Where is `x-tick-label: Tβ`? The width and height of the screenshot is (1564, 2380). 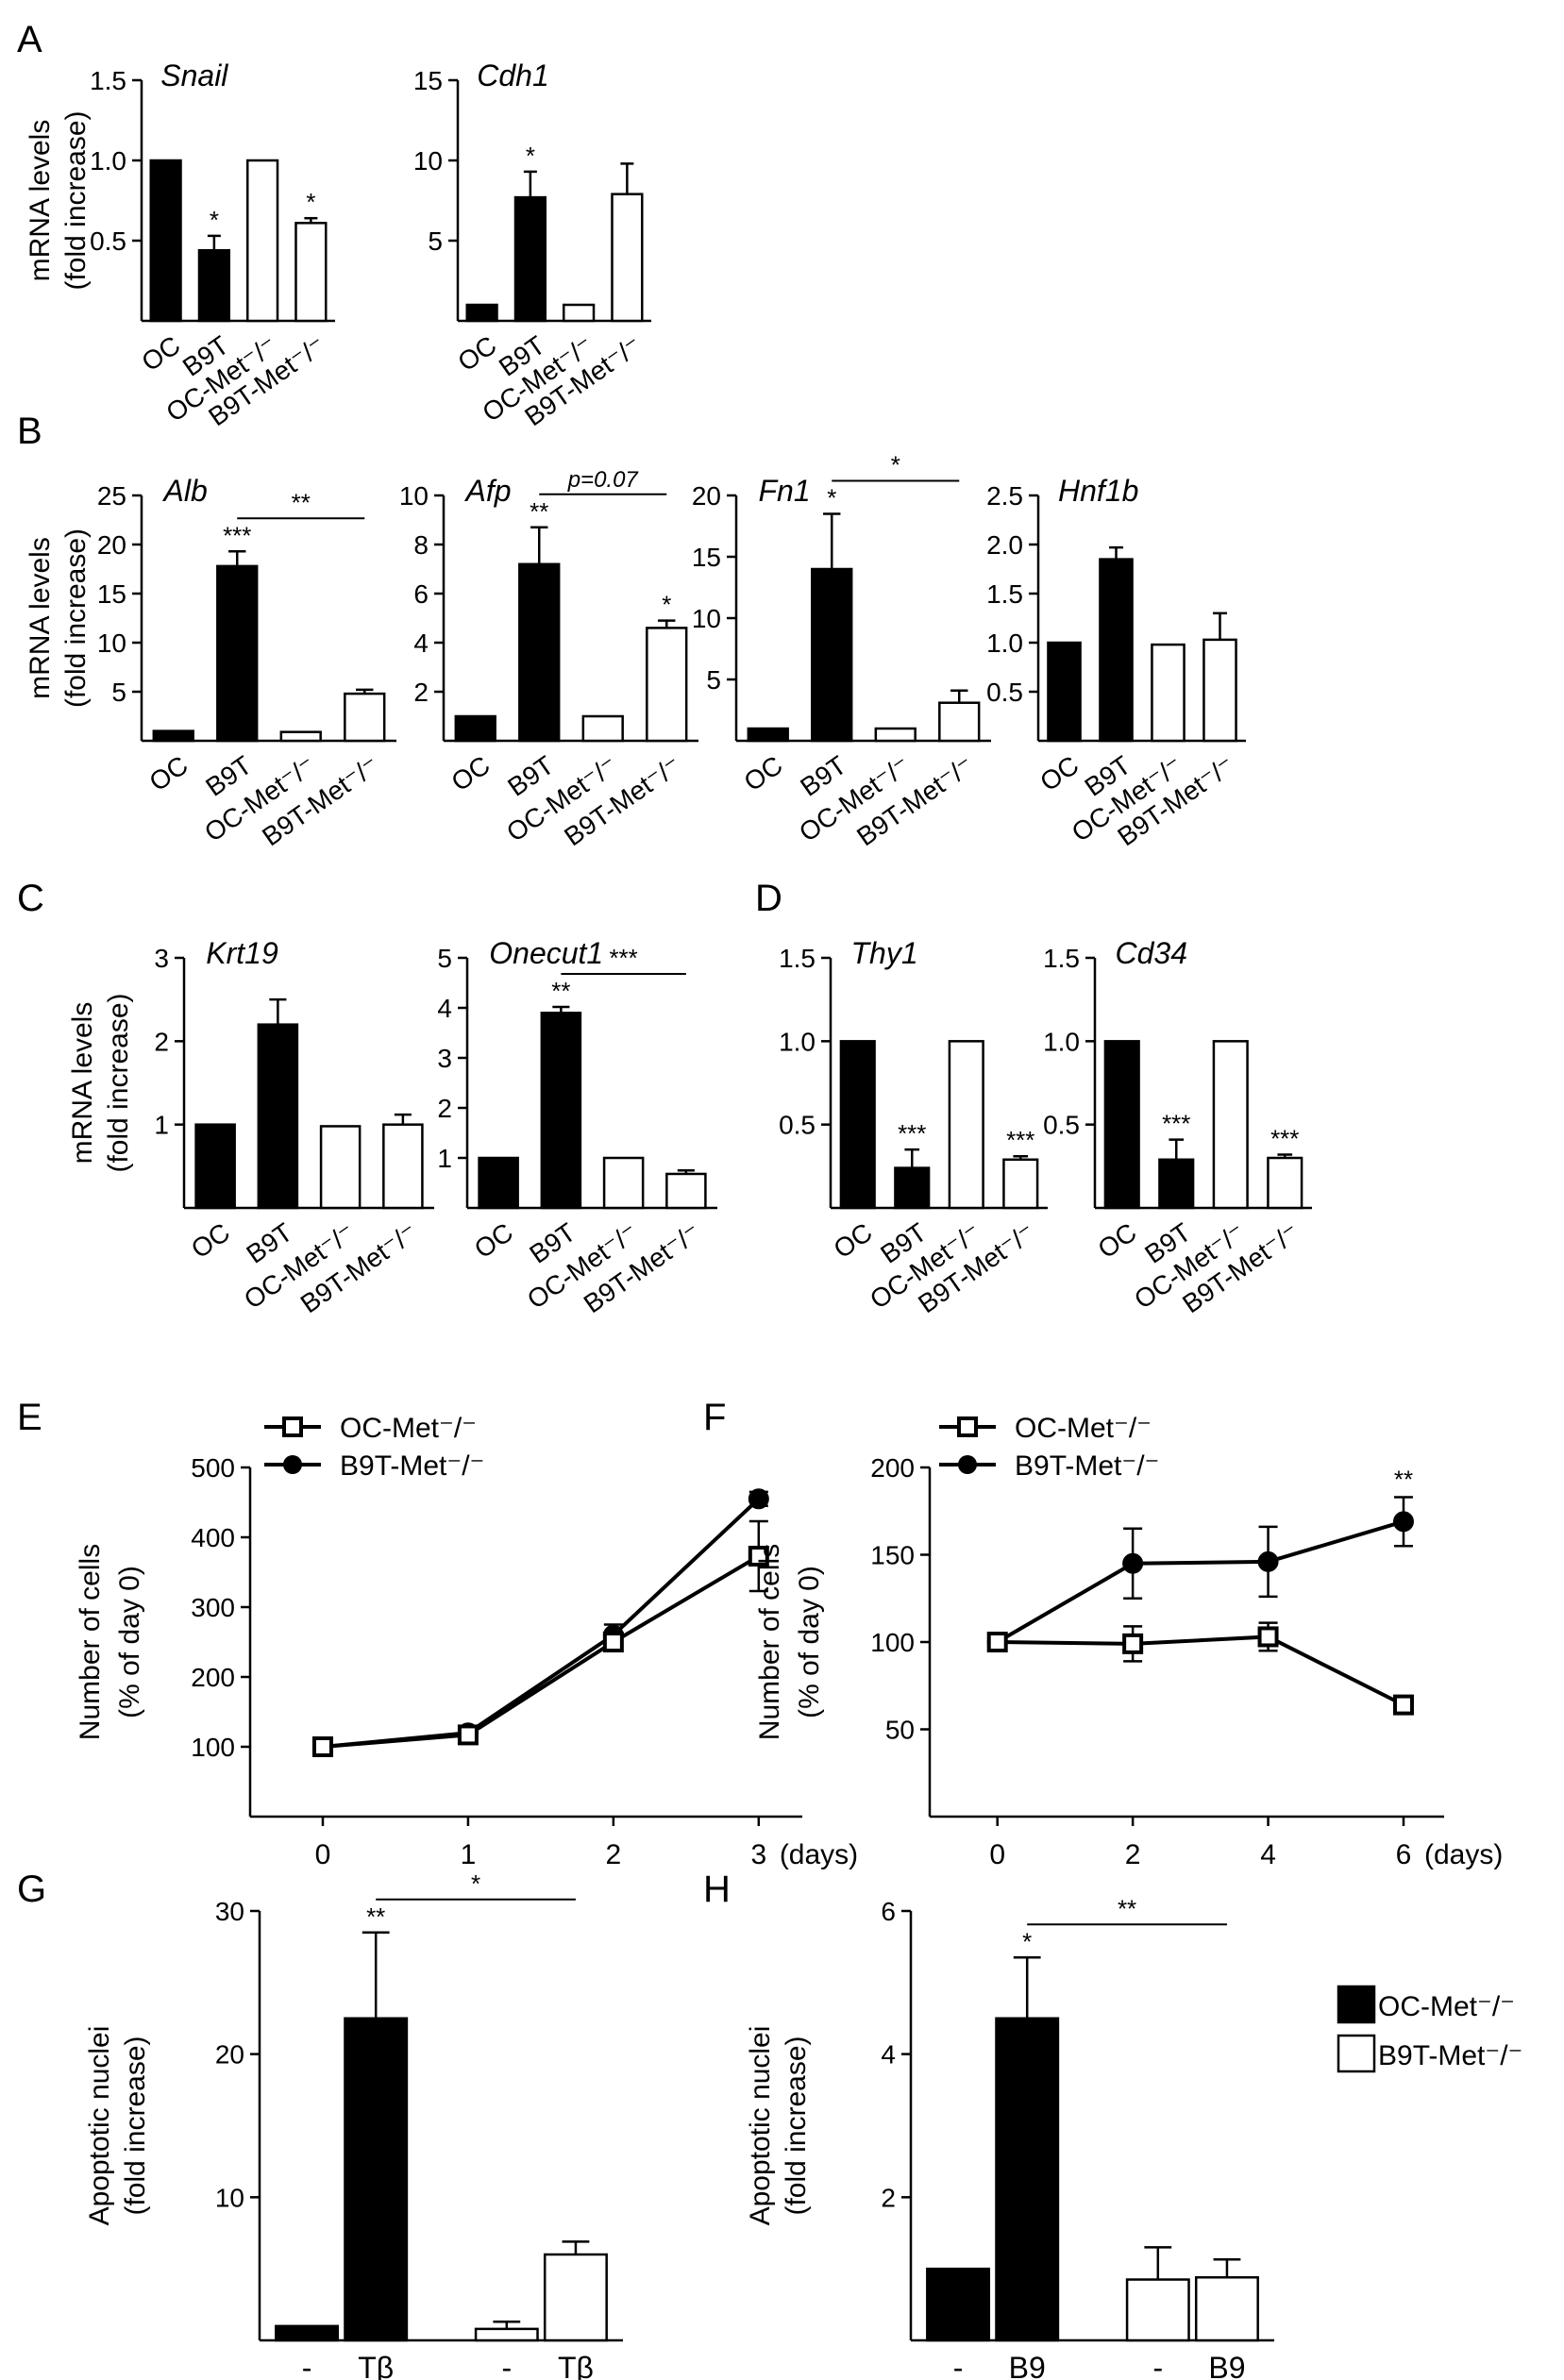 x-tick-label: Tβ is located at coordinates (576, 2365).